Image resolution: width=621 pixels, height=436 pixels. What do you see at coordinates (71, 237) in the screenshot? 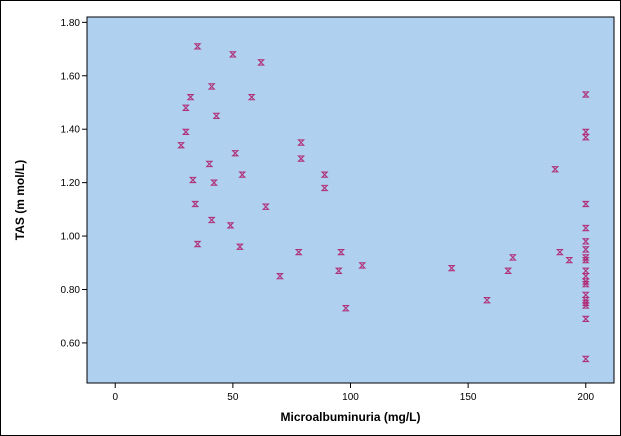
I see `y-tick-label: 1.00` at bounding box center [71, 237].